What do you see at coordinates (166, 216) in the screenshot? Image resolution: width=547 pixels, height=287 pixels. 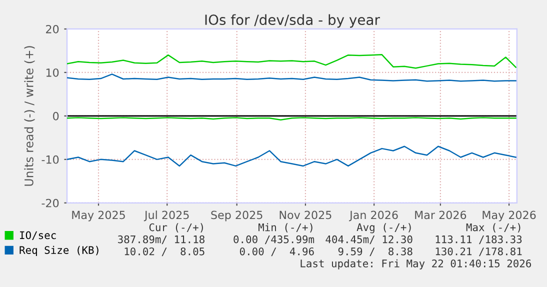 I see `x-tick-label: Jul 2025` at bounding box center [166, 216].